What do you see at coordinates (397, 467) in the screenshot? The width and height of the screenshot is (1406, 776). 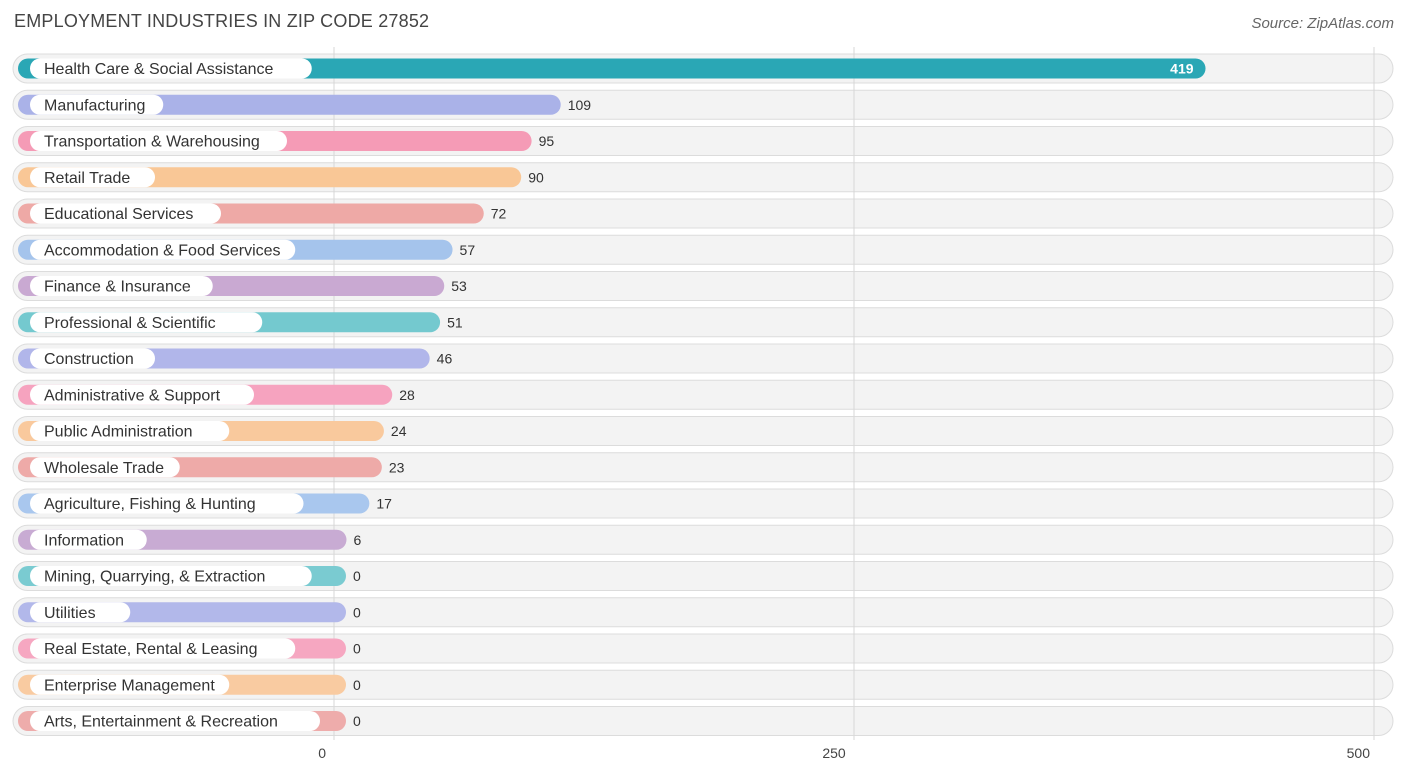 I see `value-label: 23` at bounding box center [397, 467].